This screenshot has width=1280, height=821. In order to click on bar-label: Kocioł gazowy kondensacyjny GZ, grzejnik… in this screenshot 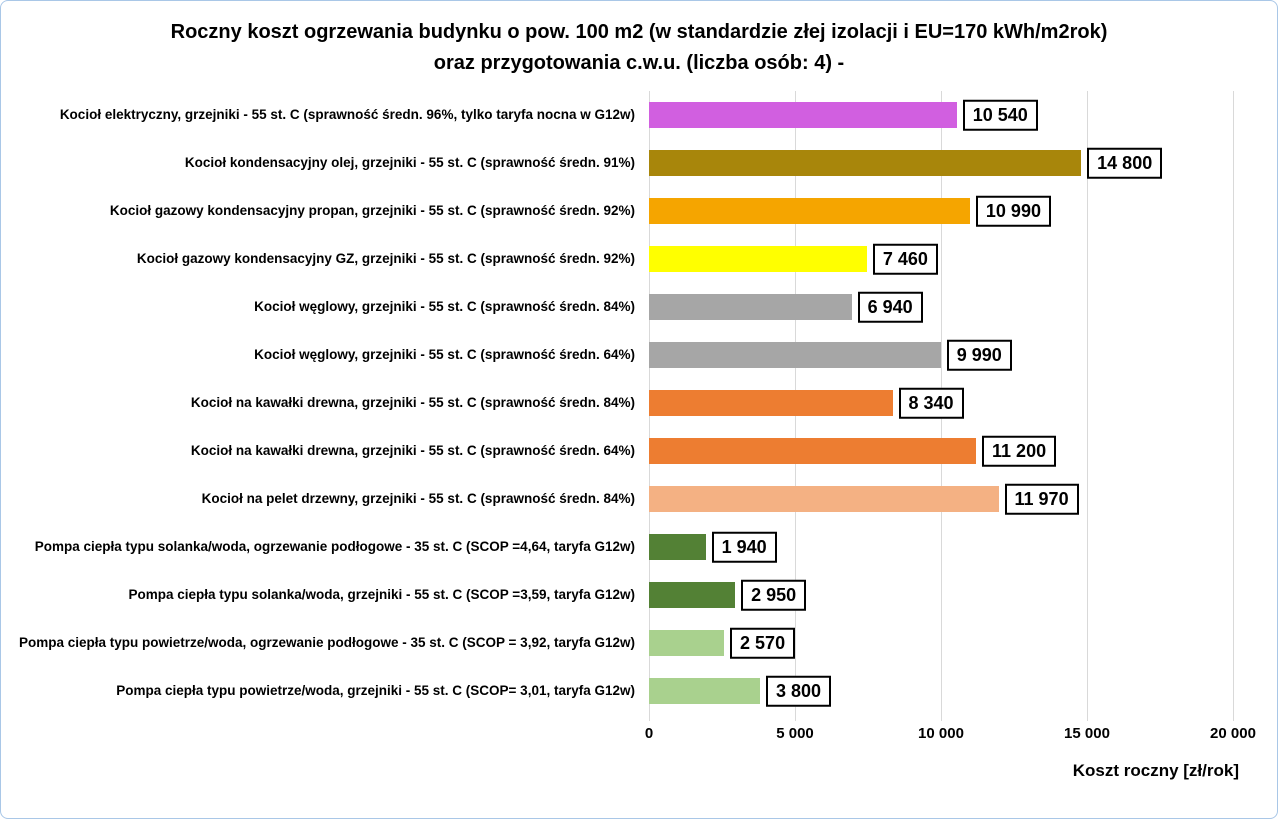, I will do `click(385, 258)`.